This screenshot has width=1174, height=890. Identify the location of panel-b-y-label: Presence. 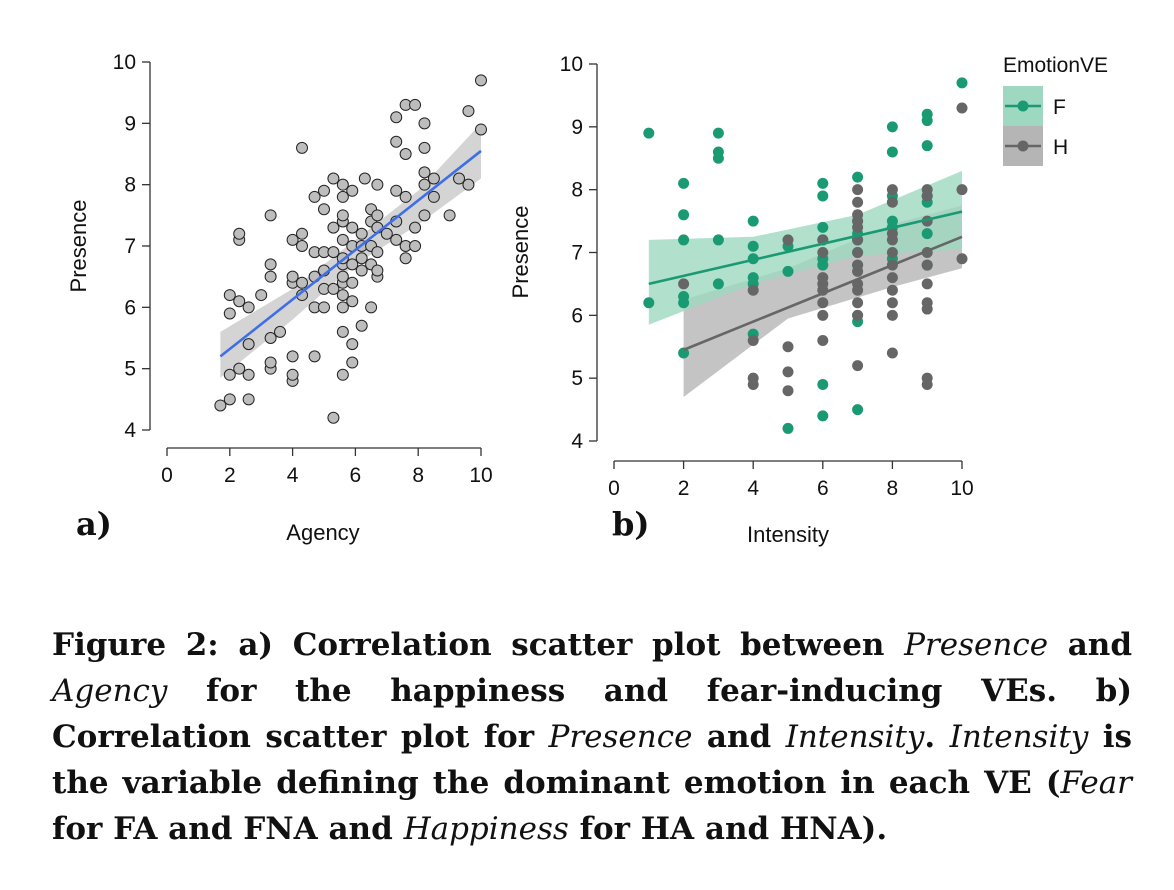
(520, 252).